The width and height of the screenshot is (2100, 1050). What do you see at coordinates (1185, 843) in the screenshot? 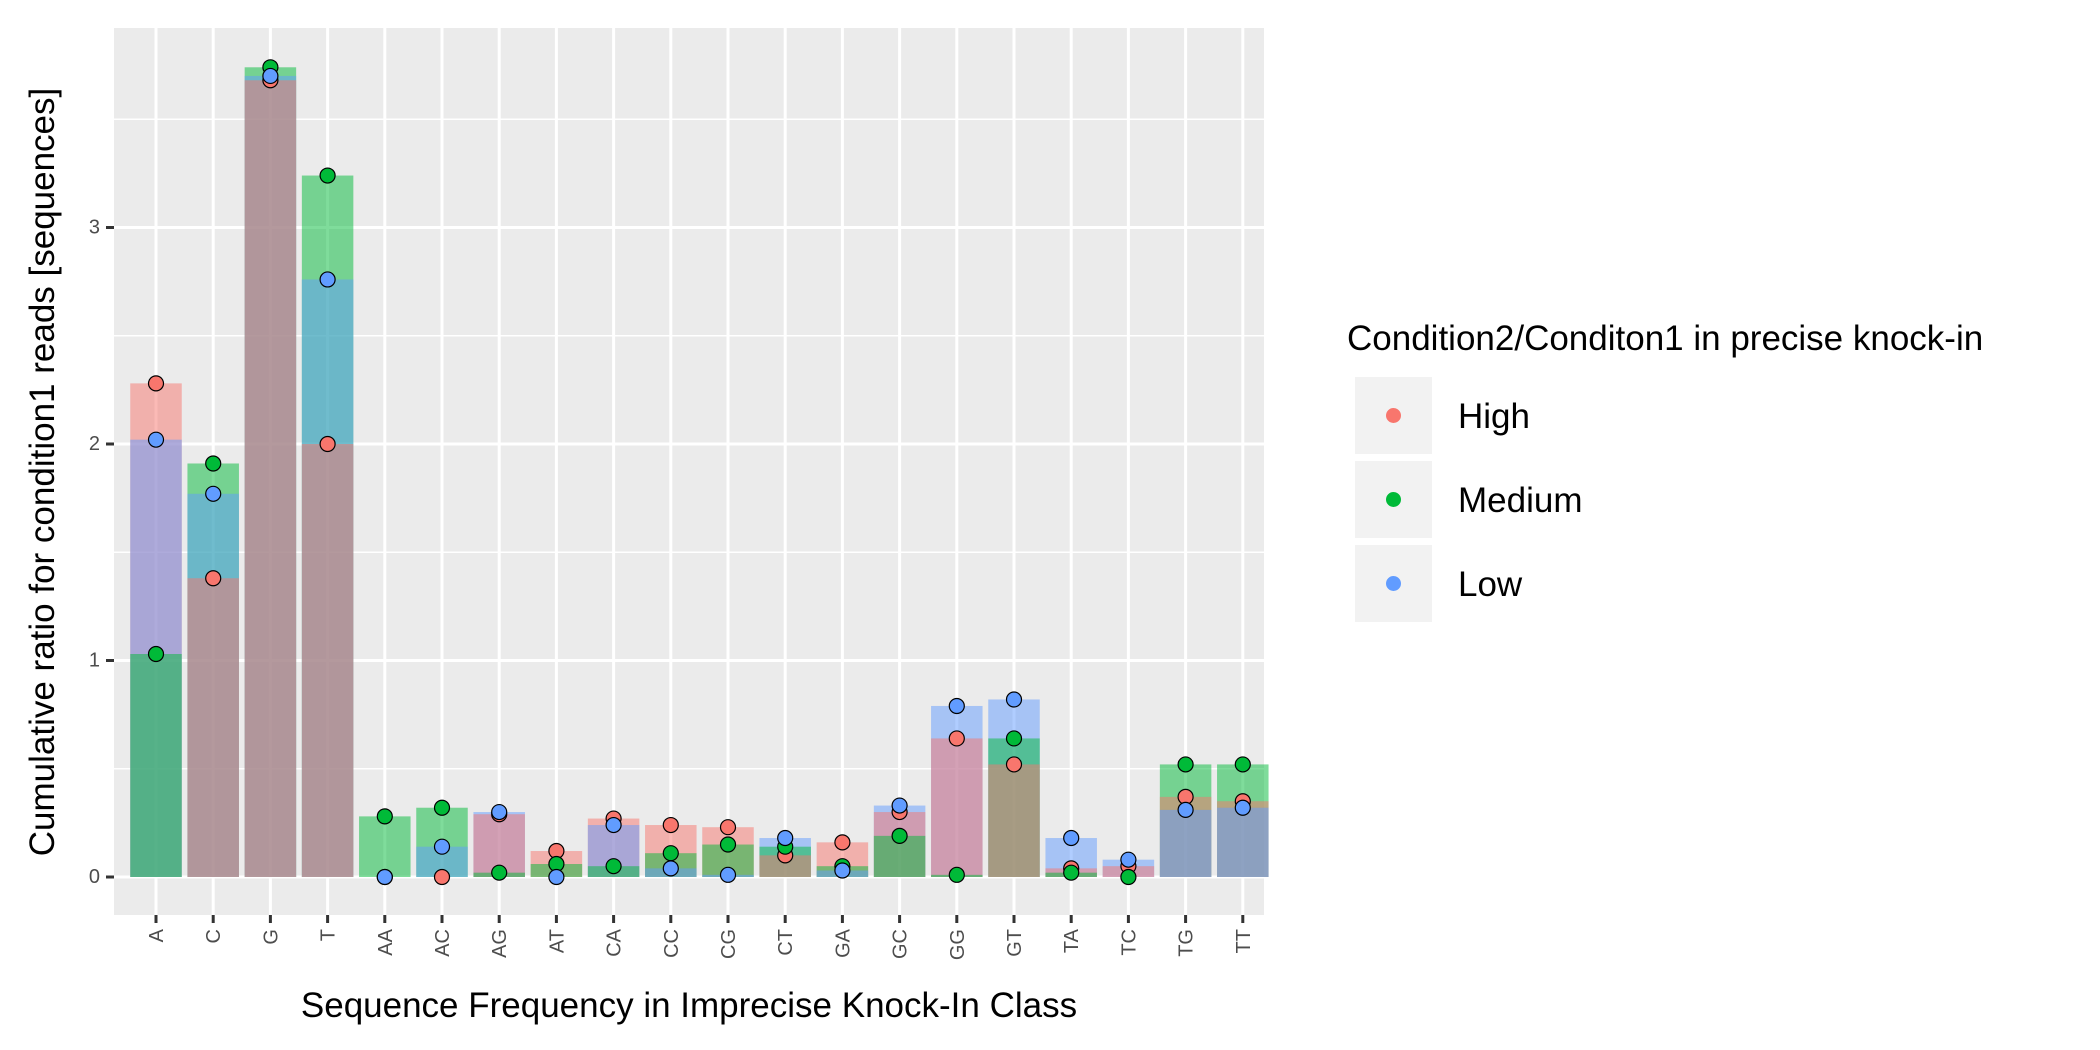
I see `bar-low-tg` at bounding box center [1185, 843].